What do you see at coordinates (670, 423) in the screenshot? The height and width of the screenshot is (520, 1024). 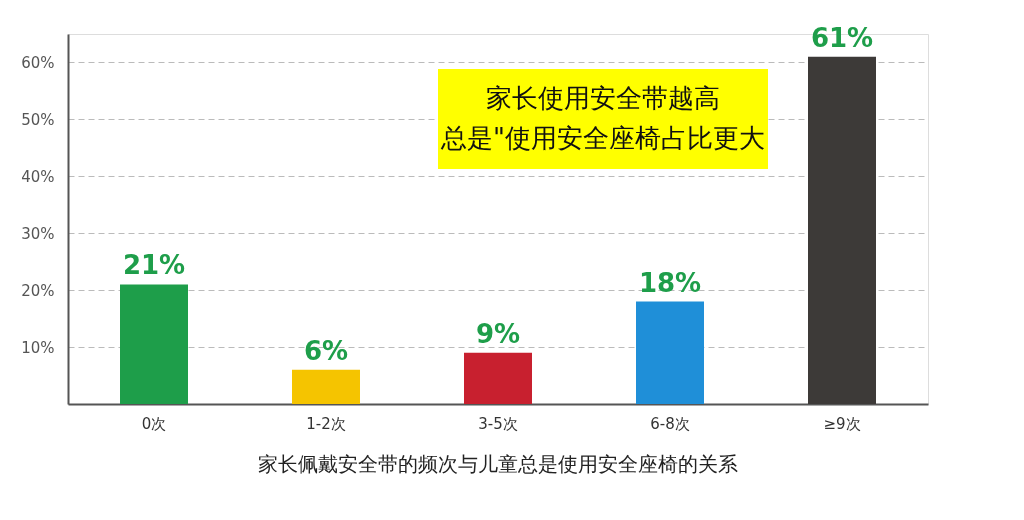 I see `x-tick-label: 6-8次` at bounding box center [670, 423].